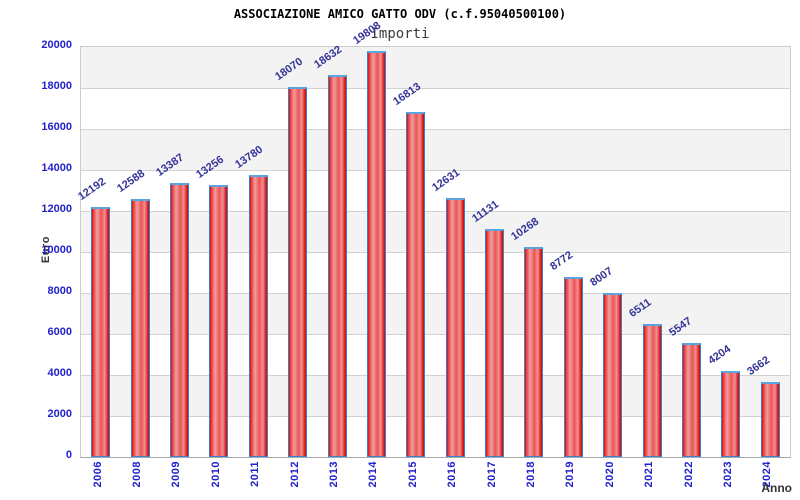 This screenshot has height=500, width=800. What do you see at coordinates (452, 474) in the screenshot?
I see `x-tick-label: 2016` at bounding box center [452, 474].